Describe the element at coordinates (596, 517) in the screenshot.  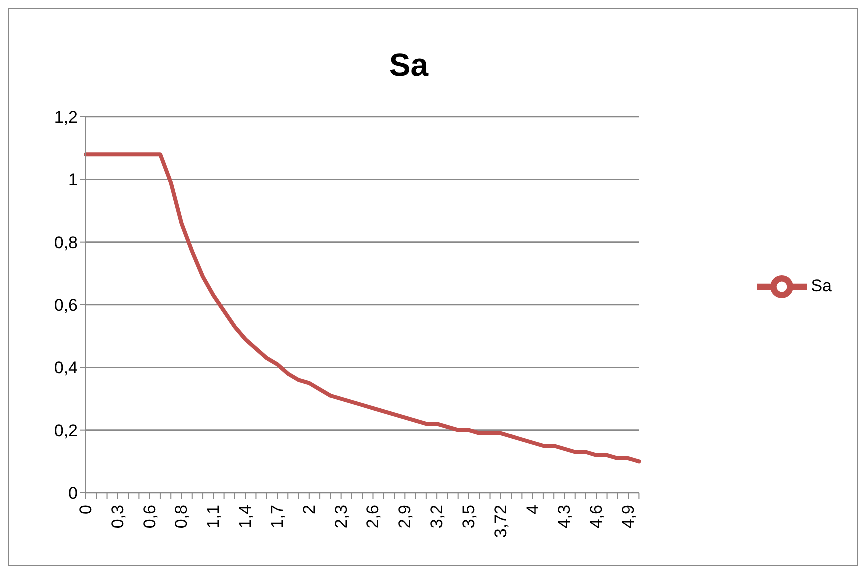
I see `x-tick-label: 4,6` at that location.